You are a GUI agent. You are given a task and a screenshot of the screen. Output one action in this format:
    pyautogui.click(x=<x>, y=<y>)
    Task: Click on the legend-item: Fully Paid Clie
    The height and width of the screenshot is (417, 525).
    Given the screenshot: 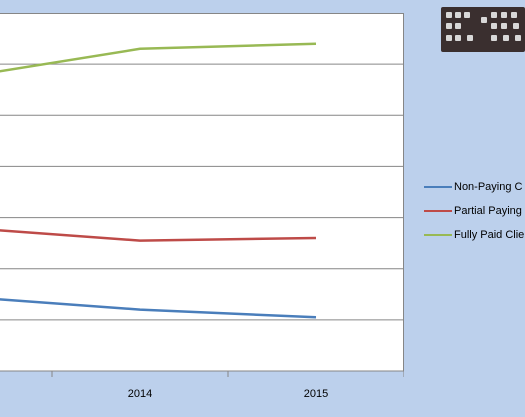 What is the action you would take?
    pyautogui.click(x=474, y=235)
    